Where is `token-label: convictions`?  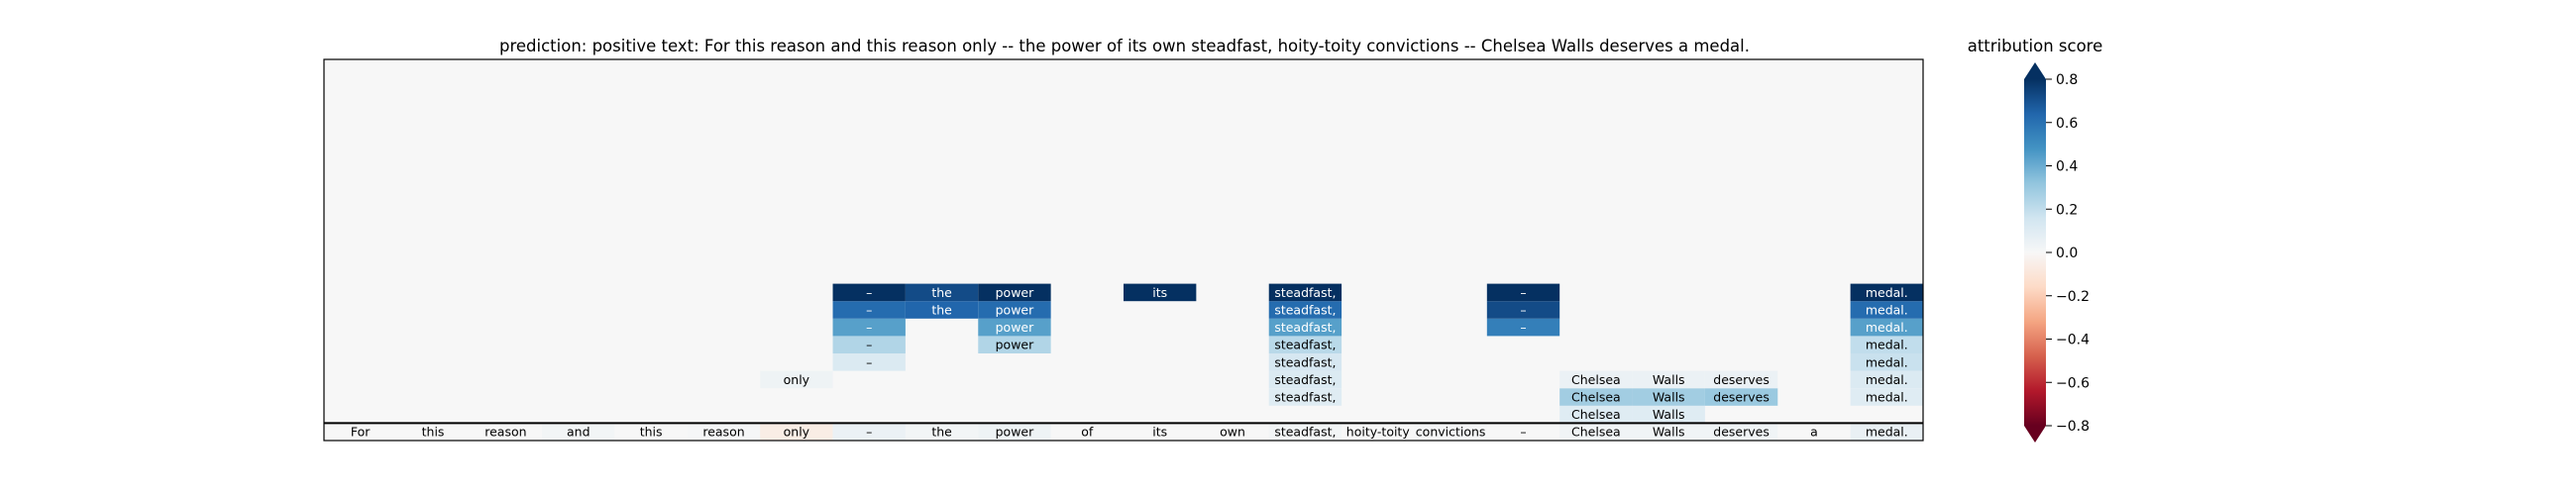
token-label: convictions is located at coordinates (1451, 432).